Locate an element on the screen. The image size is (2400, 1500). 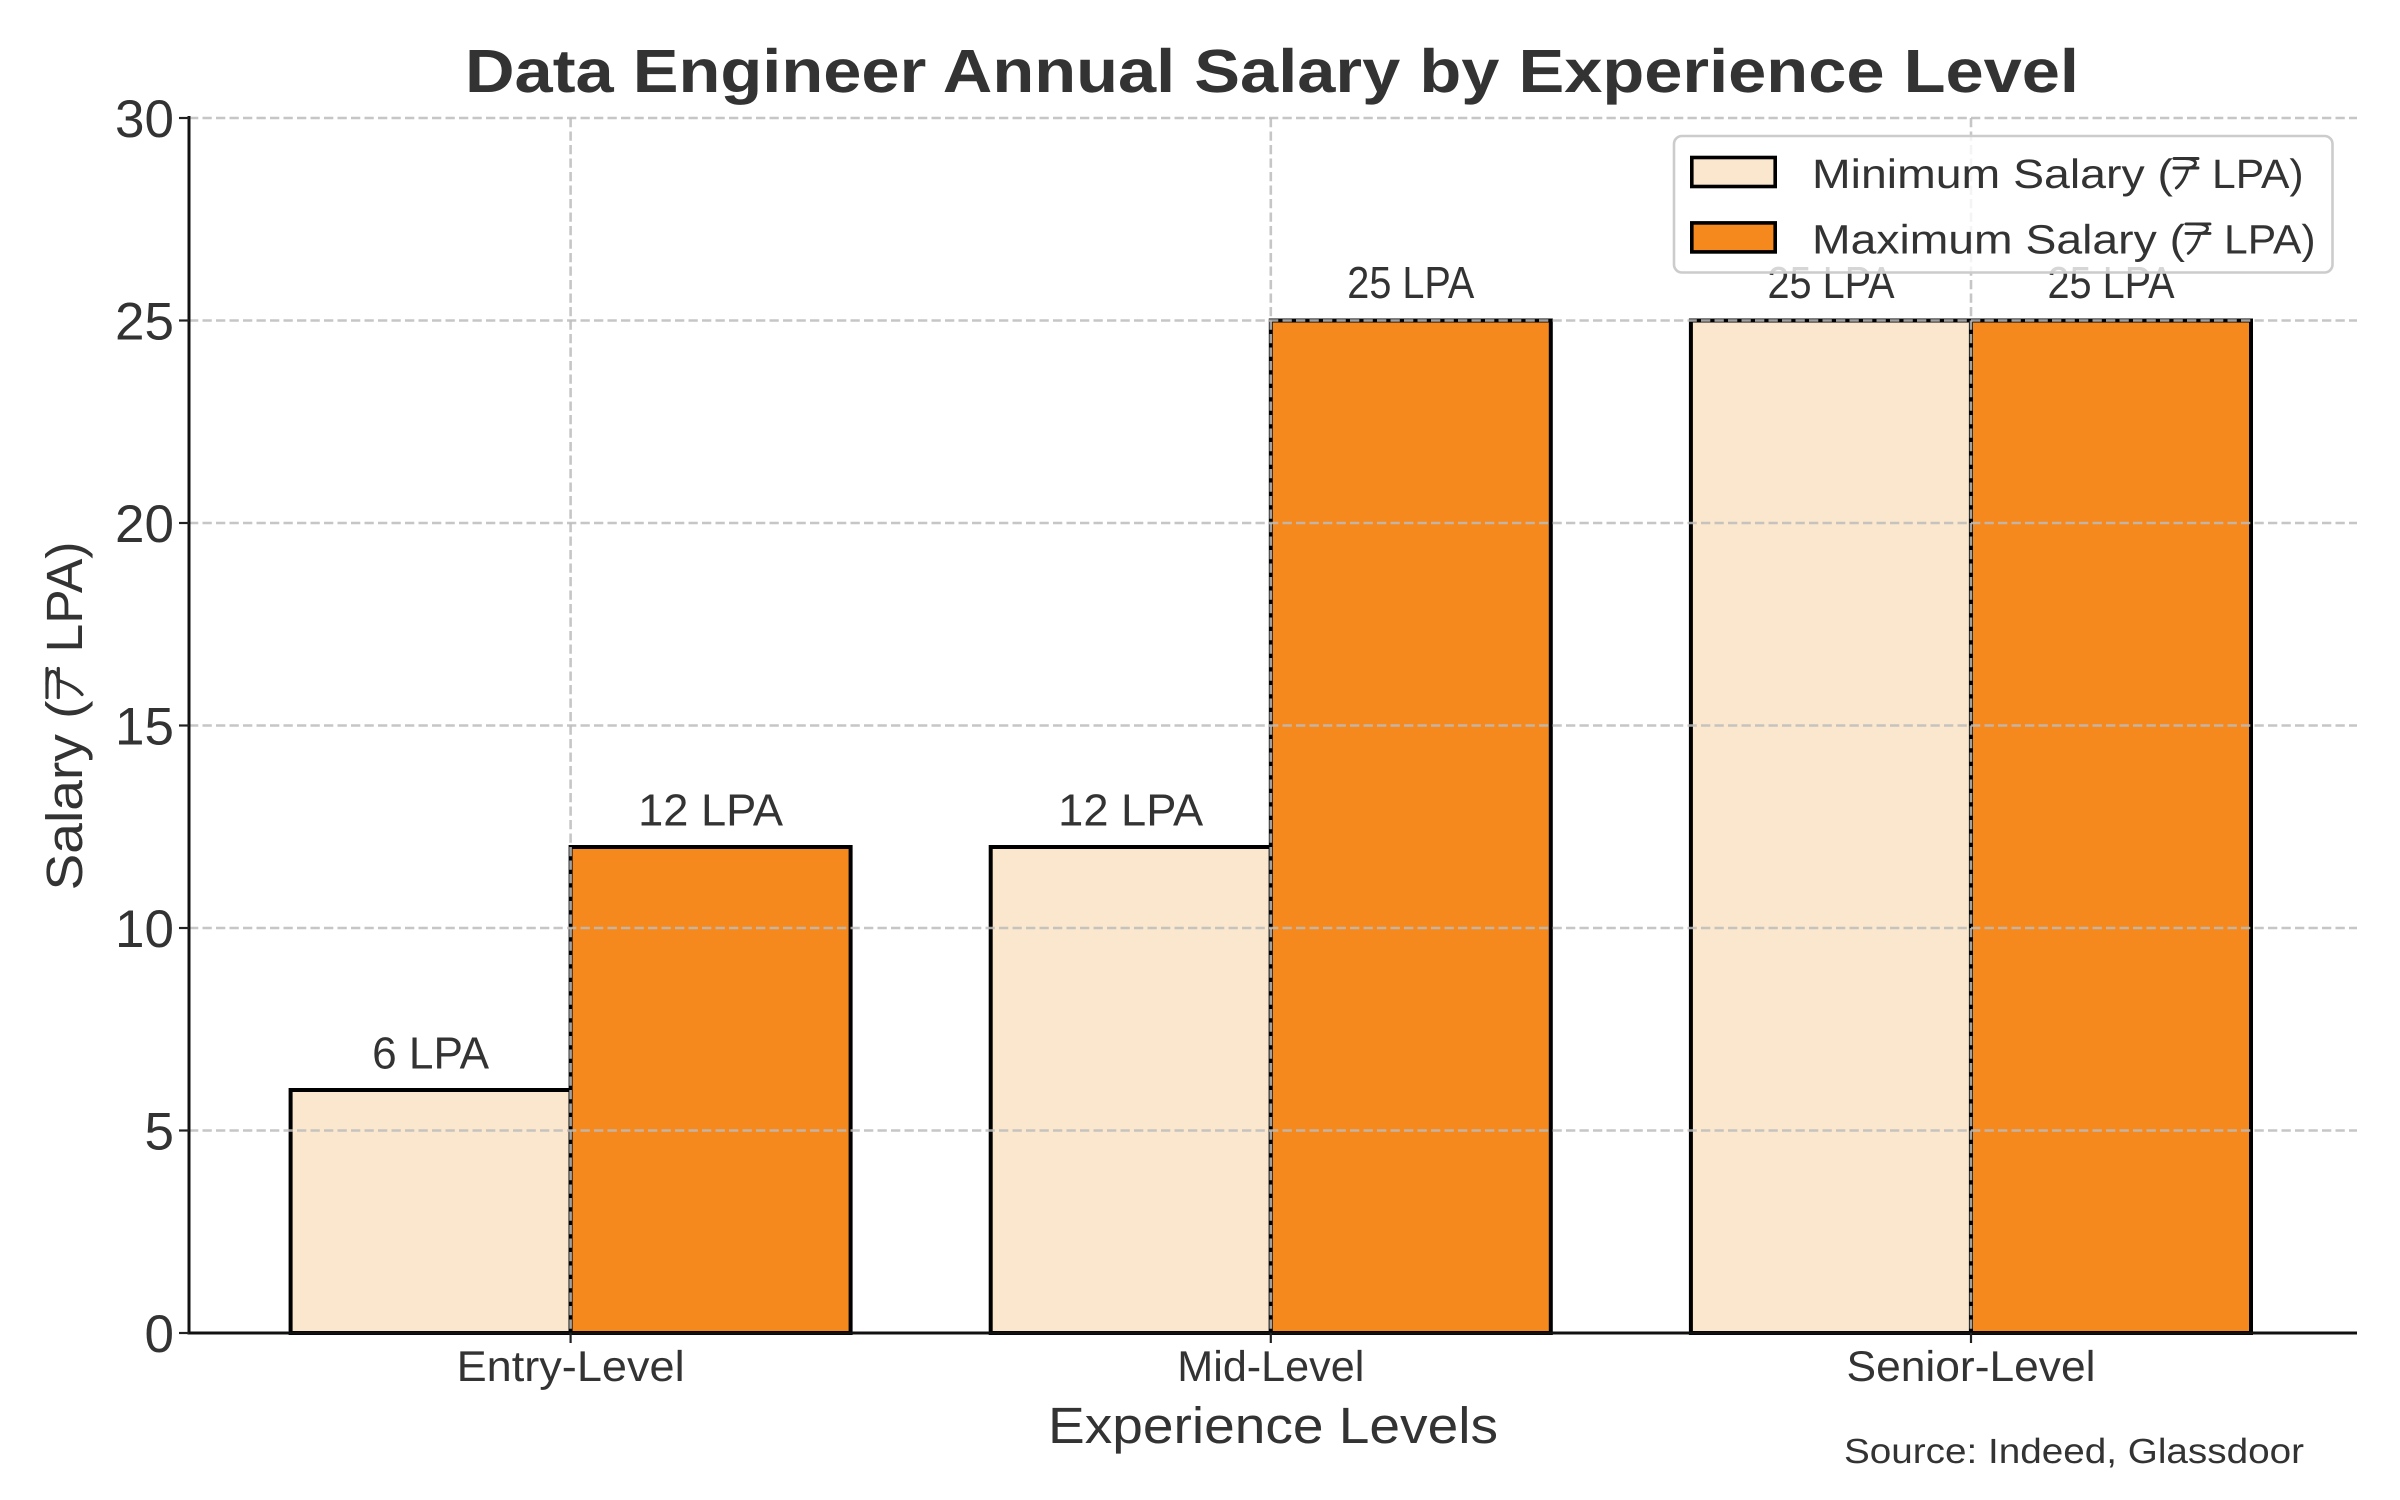
svg-text: Entry-Level is located at coordinates (571, 1367).